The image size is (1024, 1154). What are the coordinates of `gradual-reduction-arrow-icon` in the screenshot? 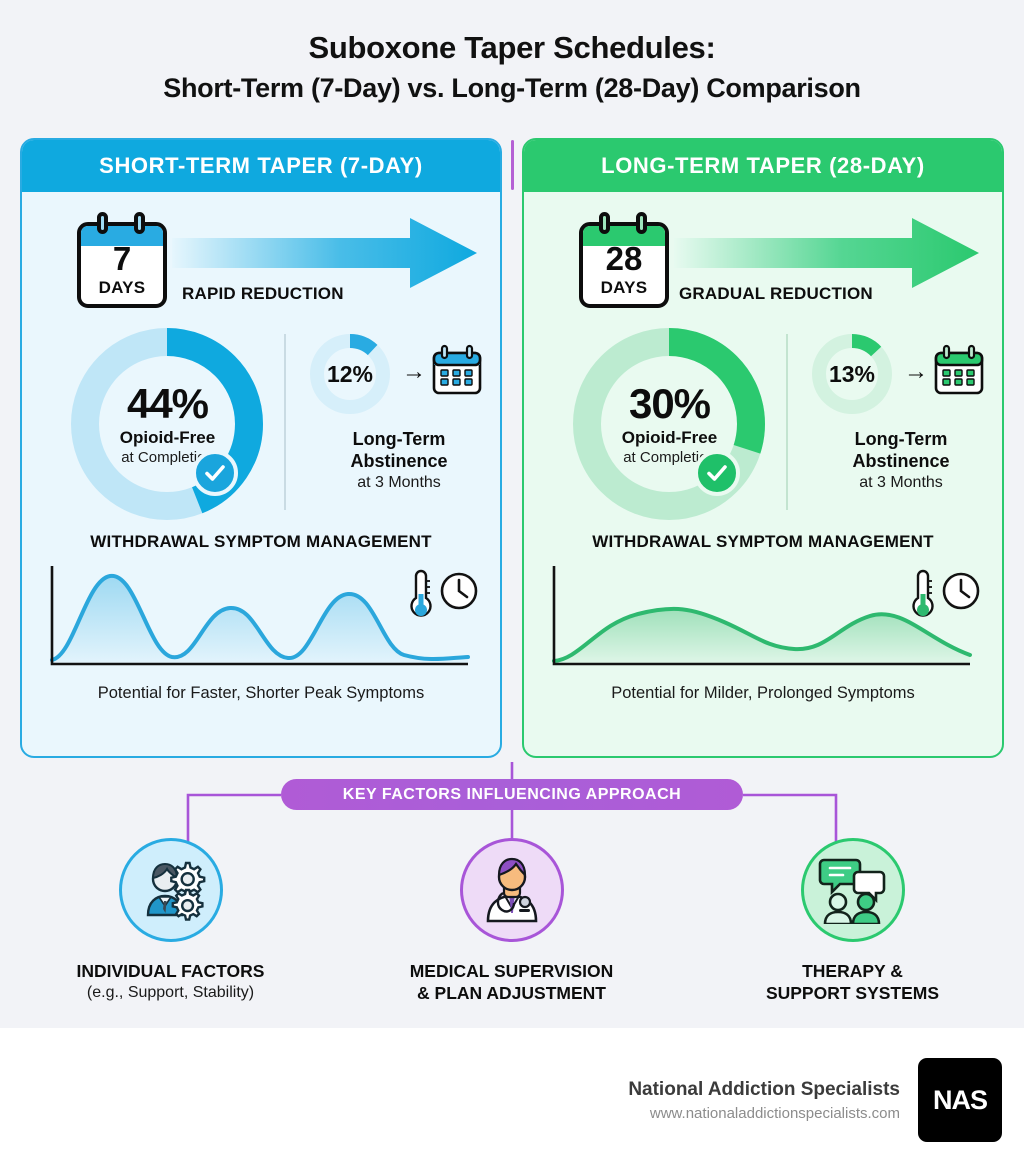 It's located at (826, 253).